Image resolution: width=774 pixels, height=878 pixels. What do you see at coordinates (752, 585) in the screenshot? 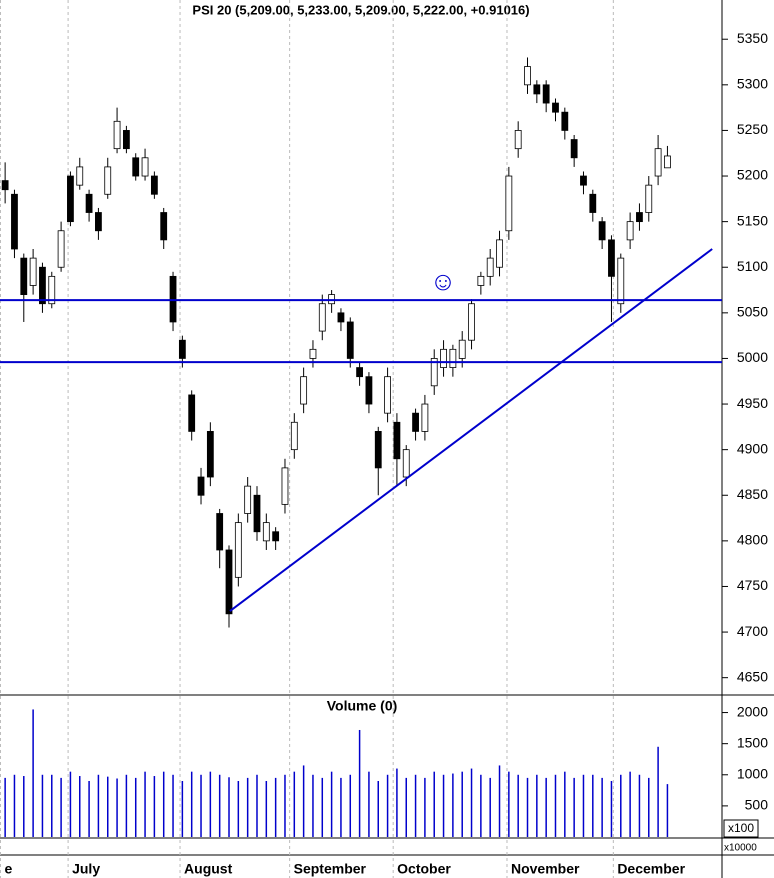
I see `y-tick-label: 4750` at bounding box center [752, 585].